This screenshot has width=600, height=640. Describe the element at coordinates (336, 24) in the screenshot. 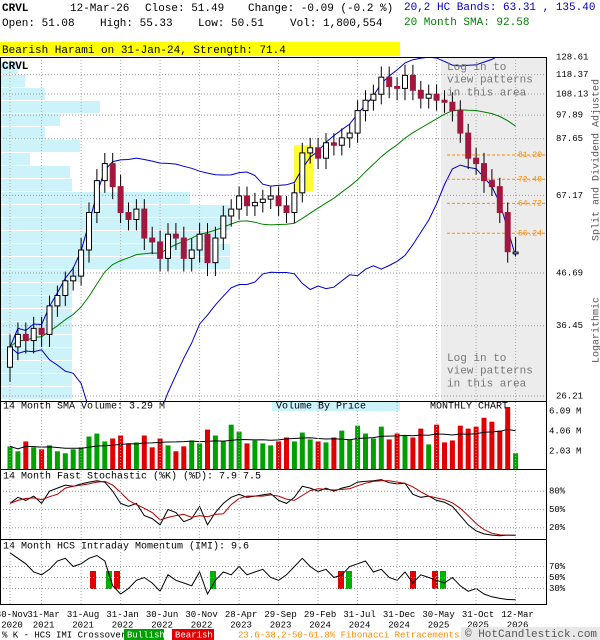

I see `volume: Vol: 1,800,554` at that location.